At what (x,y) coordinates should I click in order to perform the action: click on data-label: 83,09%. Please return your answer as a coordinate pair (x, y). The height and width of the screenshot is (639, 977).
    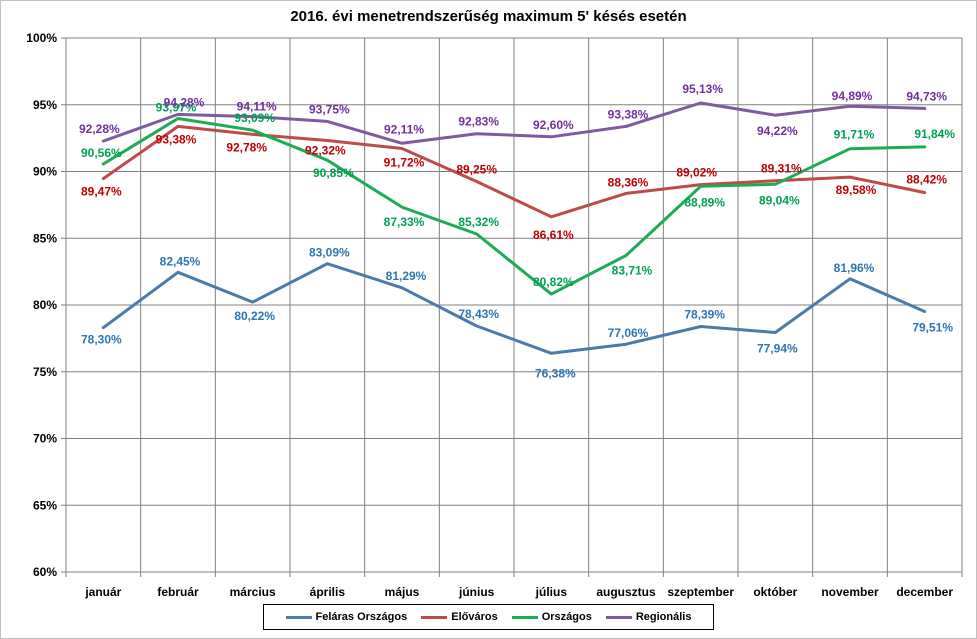
    Looking at the image, I should click on (329, 253).